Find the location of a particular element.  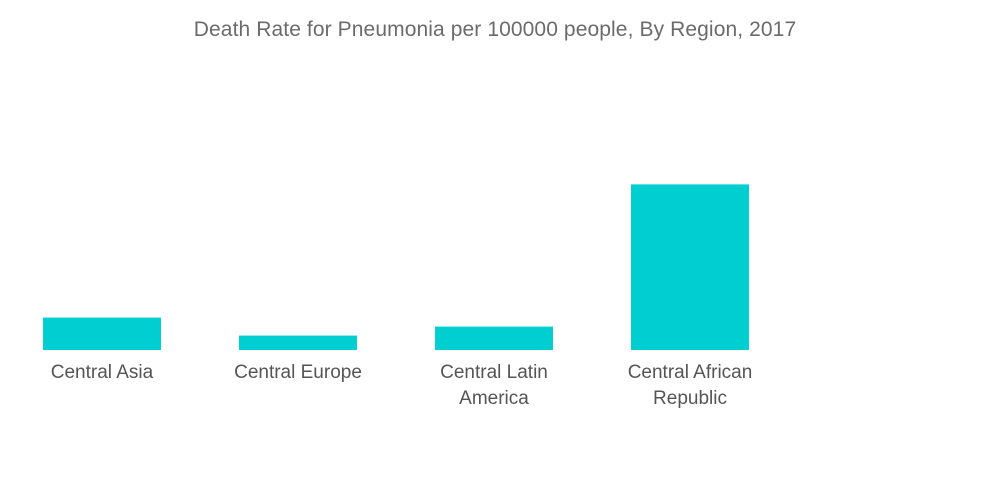

category-label-line: Central Europe is located at coordinates (298, 372).